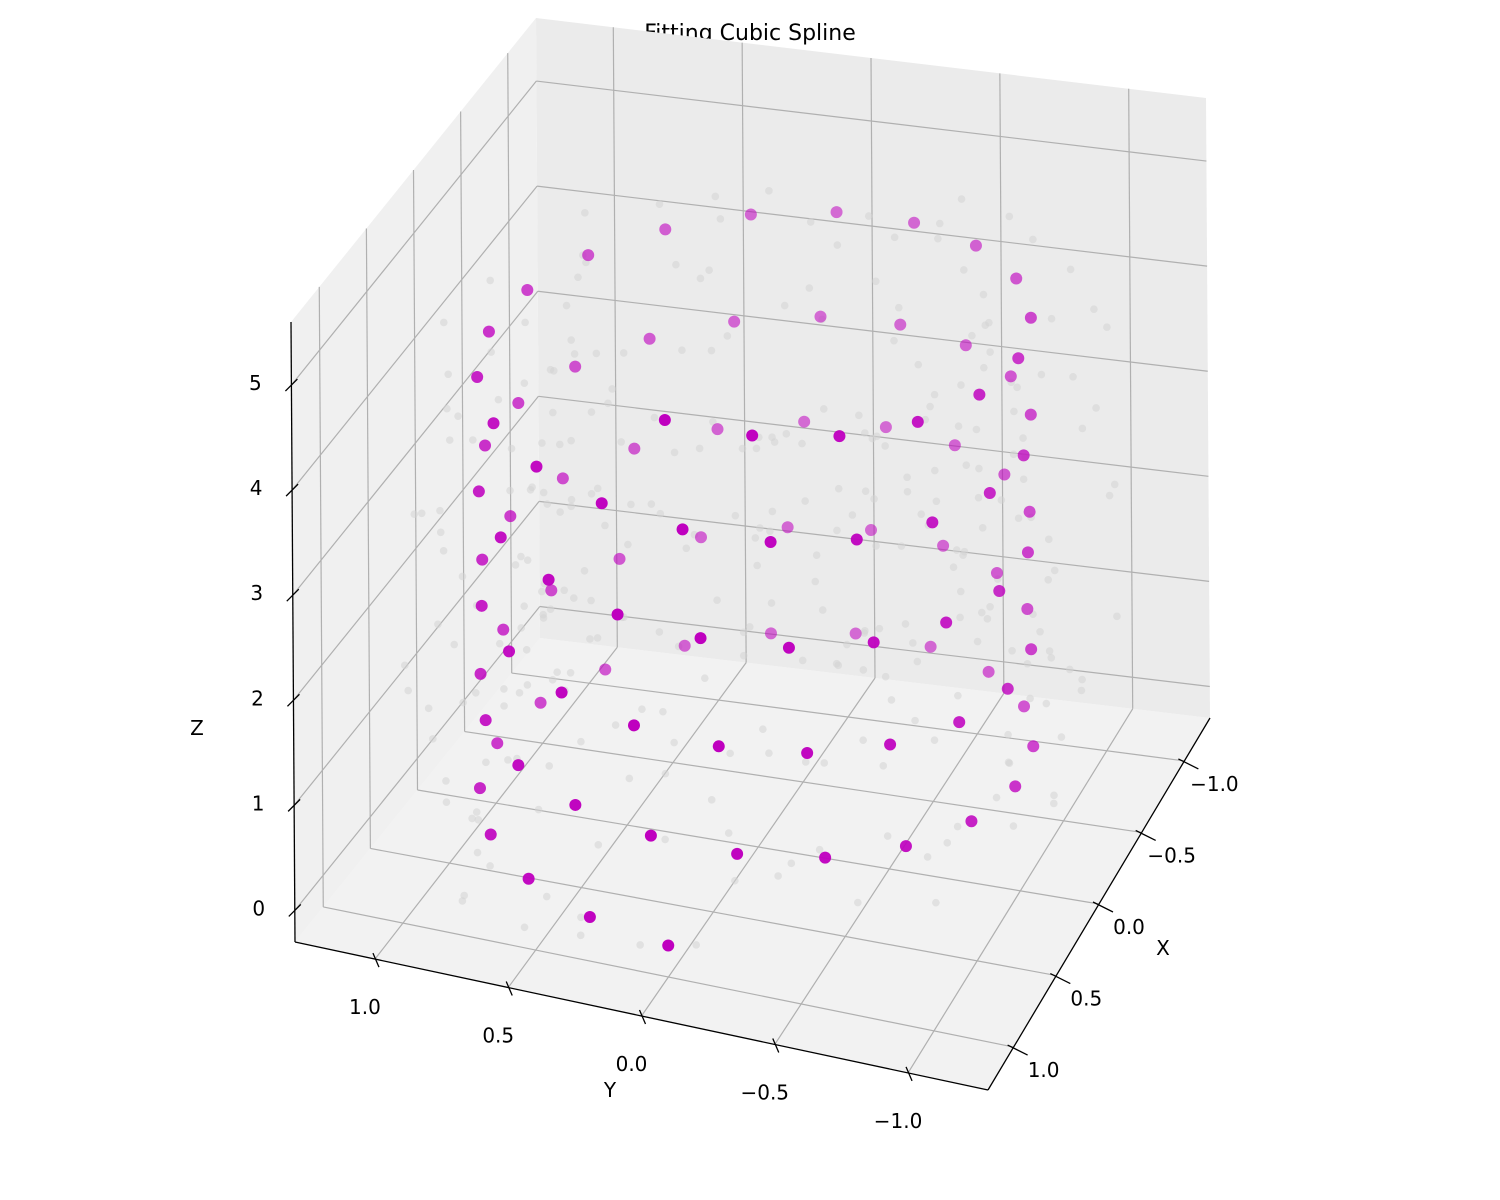 The image size is (1500, 1200). What do you see at coordinates (415, 443) in the screenshot?
I see `grid-line-z-left` at bounding box center [415, 443].